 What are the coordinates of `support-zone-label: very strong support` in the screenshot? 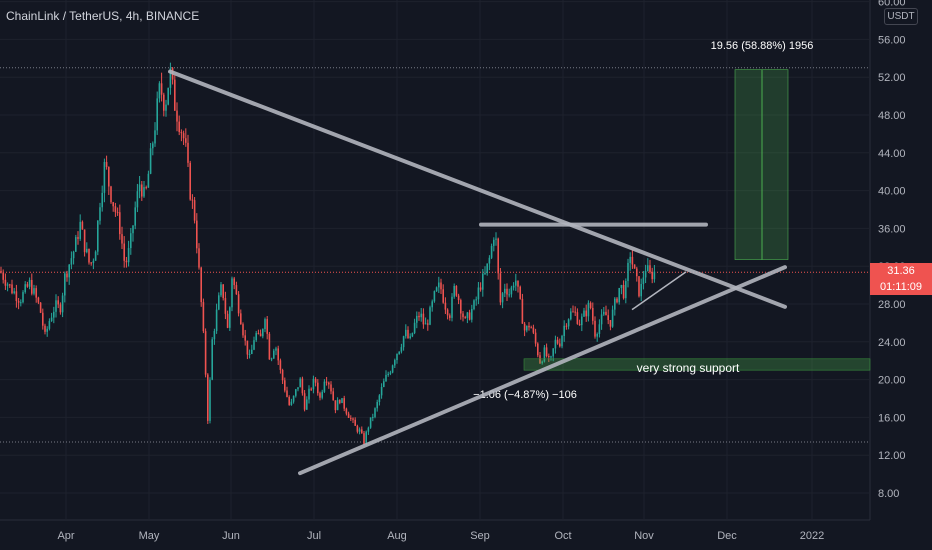 It's located at (688, 368).